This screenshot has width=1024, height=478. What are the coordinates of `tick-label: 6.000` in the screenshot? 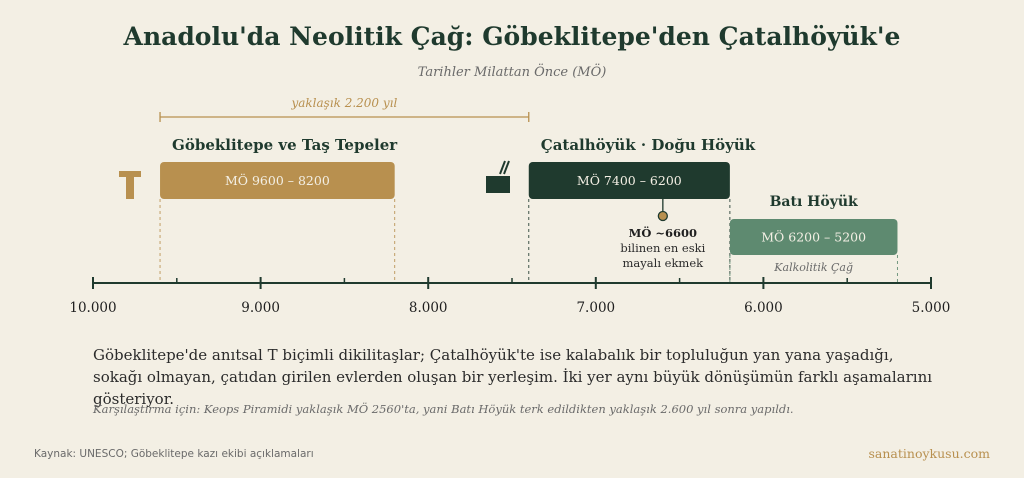 It's located at (763, 308).